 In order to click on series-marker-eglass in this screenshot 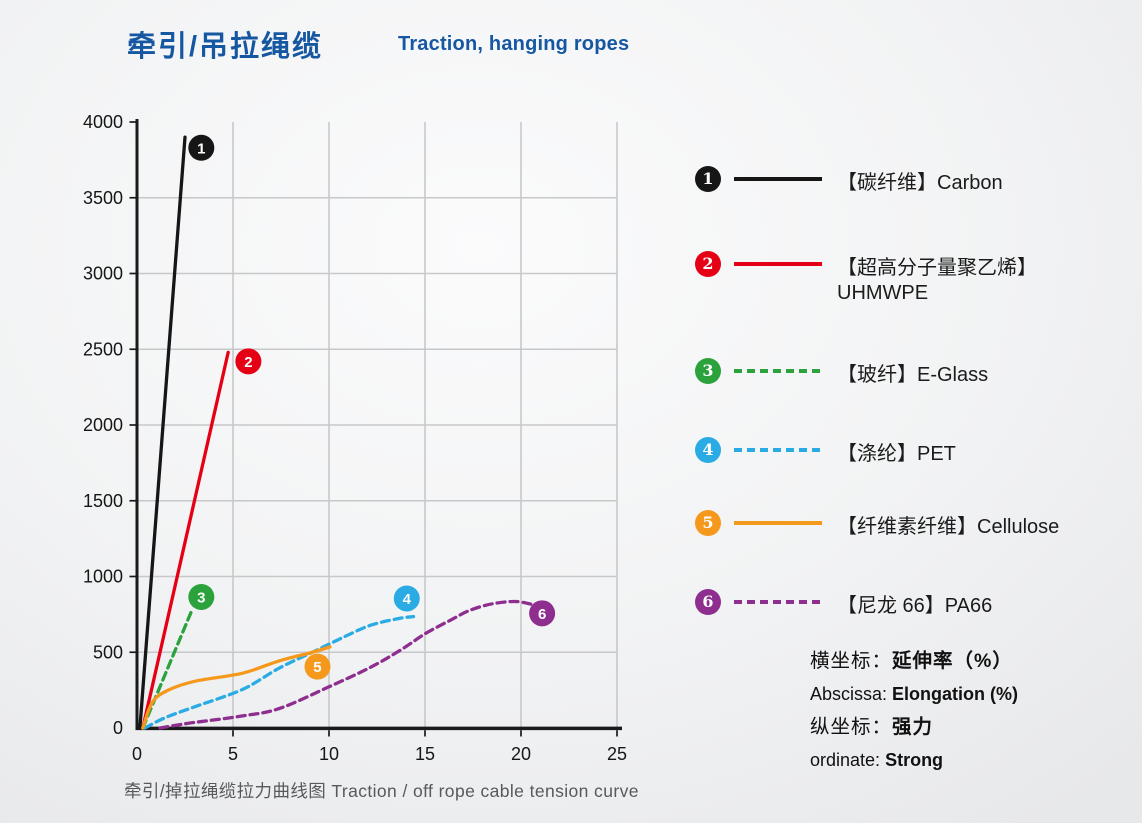, I will do `click(201, 596)`.